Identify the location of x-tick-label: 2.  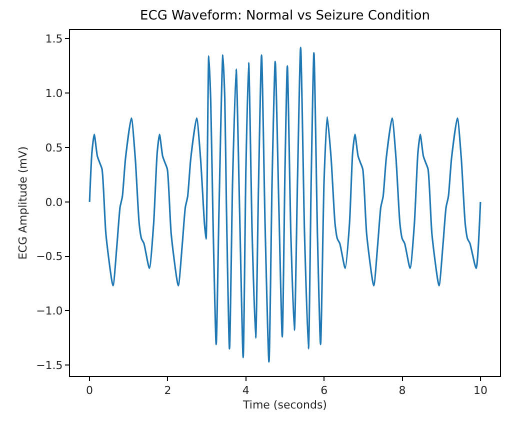
(168, 391).